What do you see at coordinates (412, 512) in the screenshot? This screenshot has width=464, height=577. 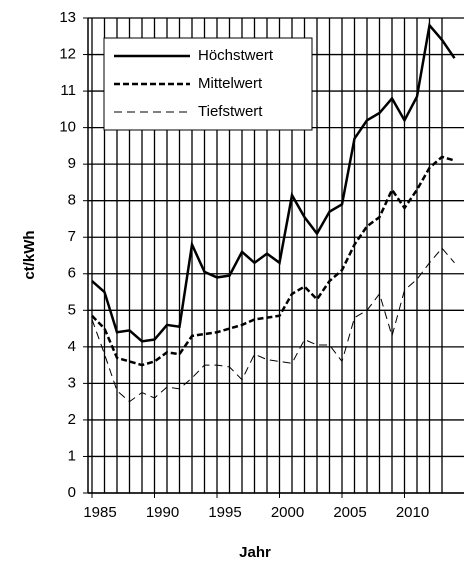 I see `x-tick-label: 2010` at bounding box center [412, 512].